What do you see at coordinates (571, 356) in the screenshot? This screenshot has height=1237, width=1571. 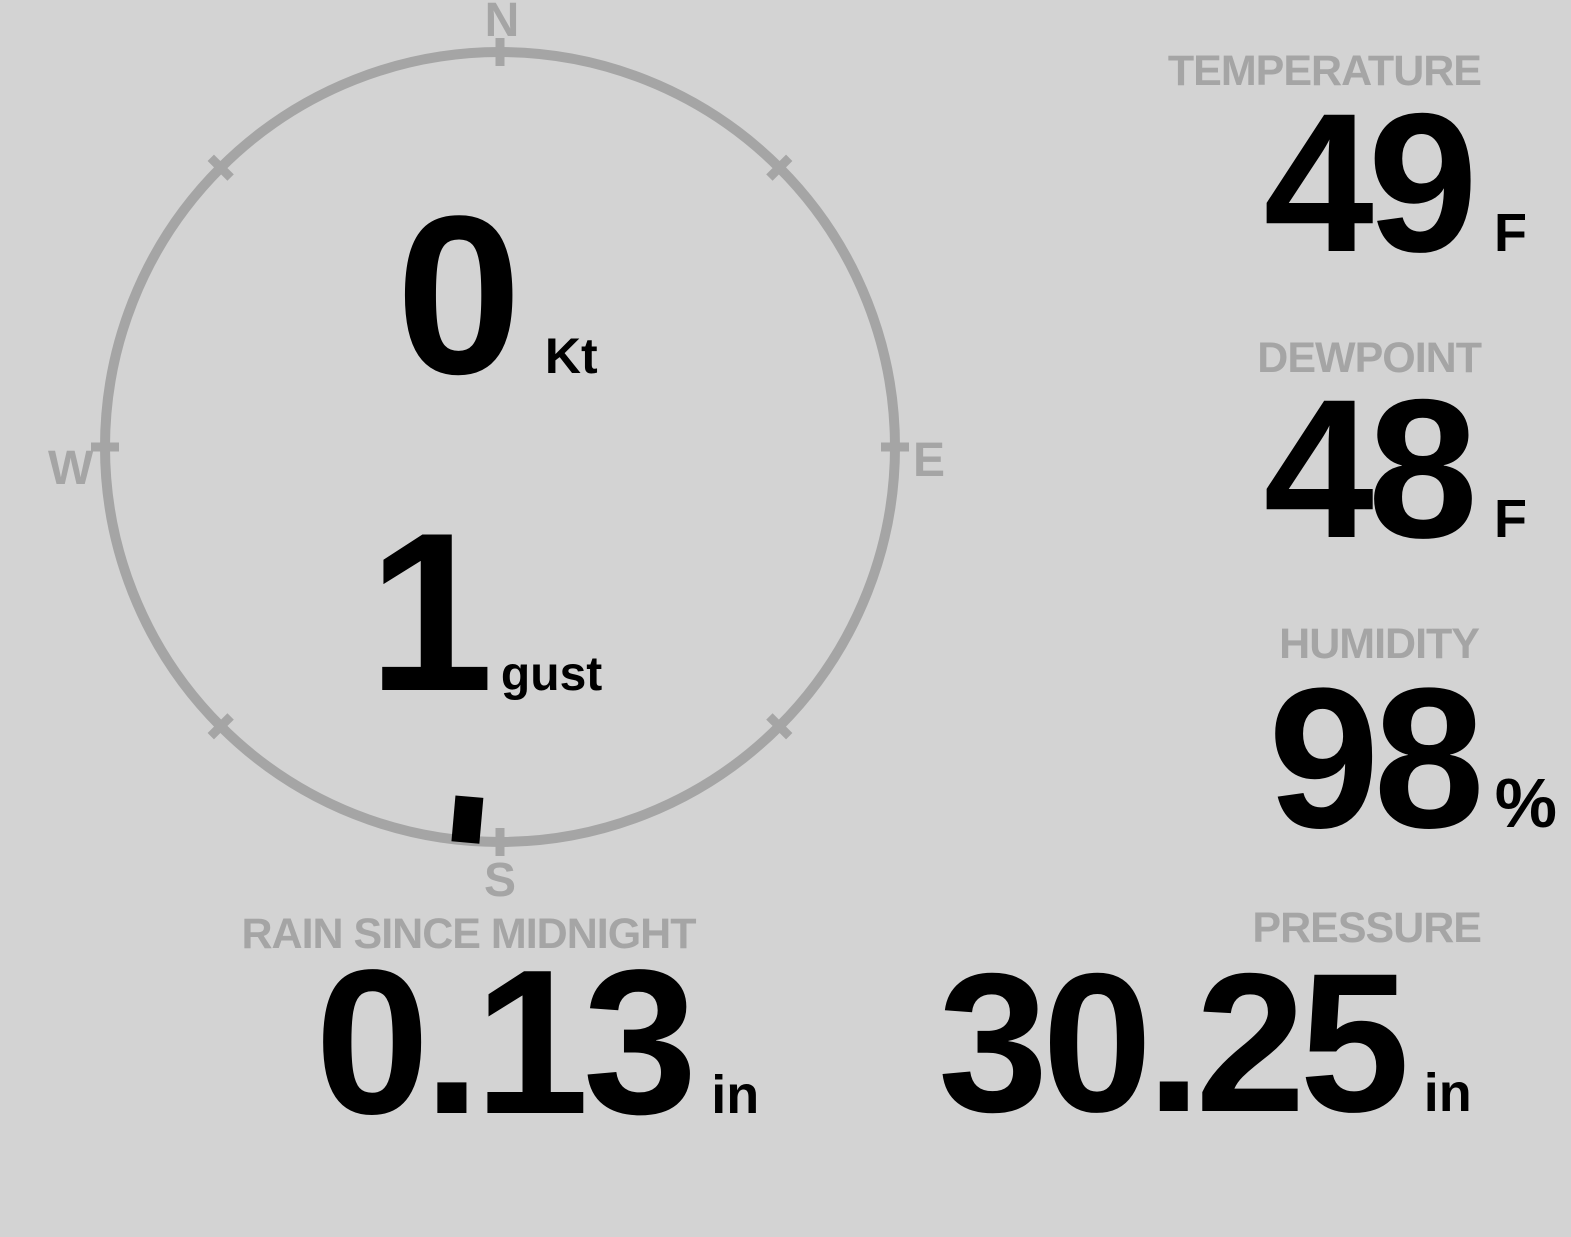 I see `wind-speed-unit: Kt` at bounding box center [571, 356].